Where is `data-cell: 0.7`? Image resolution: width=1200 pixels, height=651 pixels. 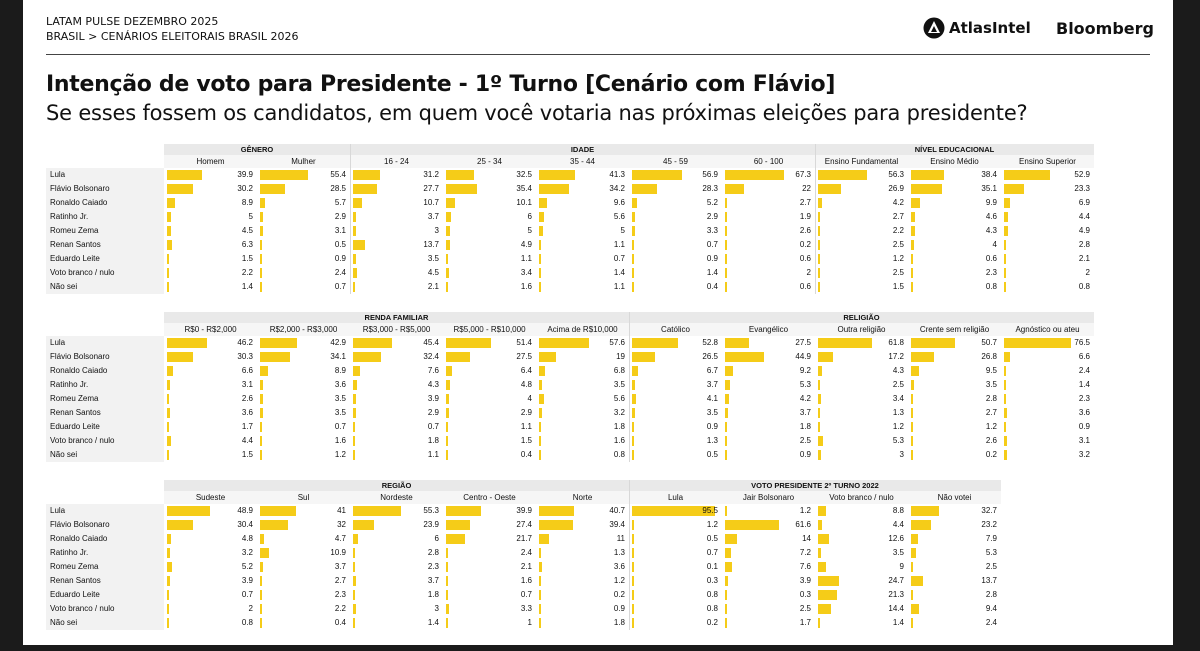 data-cell: 0.7 is located at coordinates (675, 245).